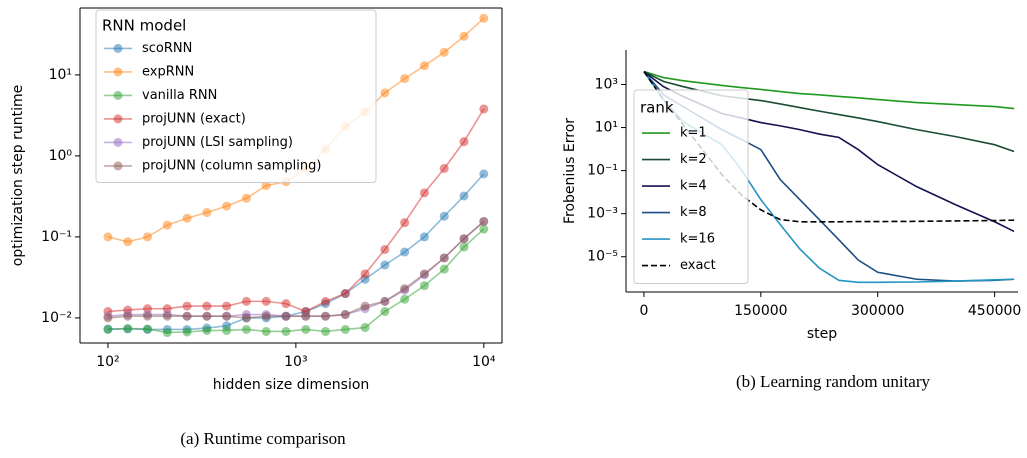 Image resolution: width=1027 pixels, height=458 pixels. I want to click on legend-label: k=16, so click(697, 239).